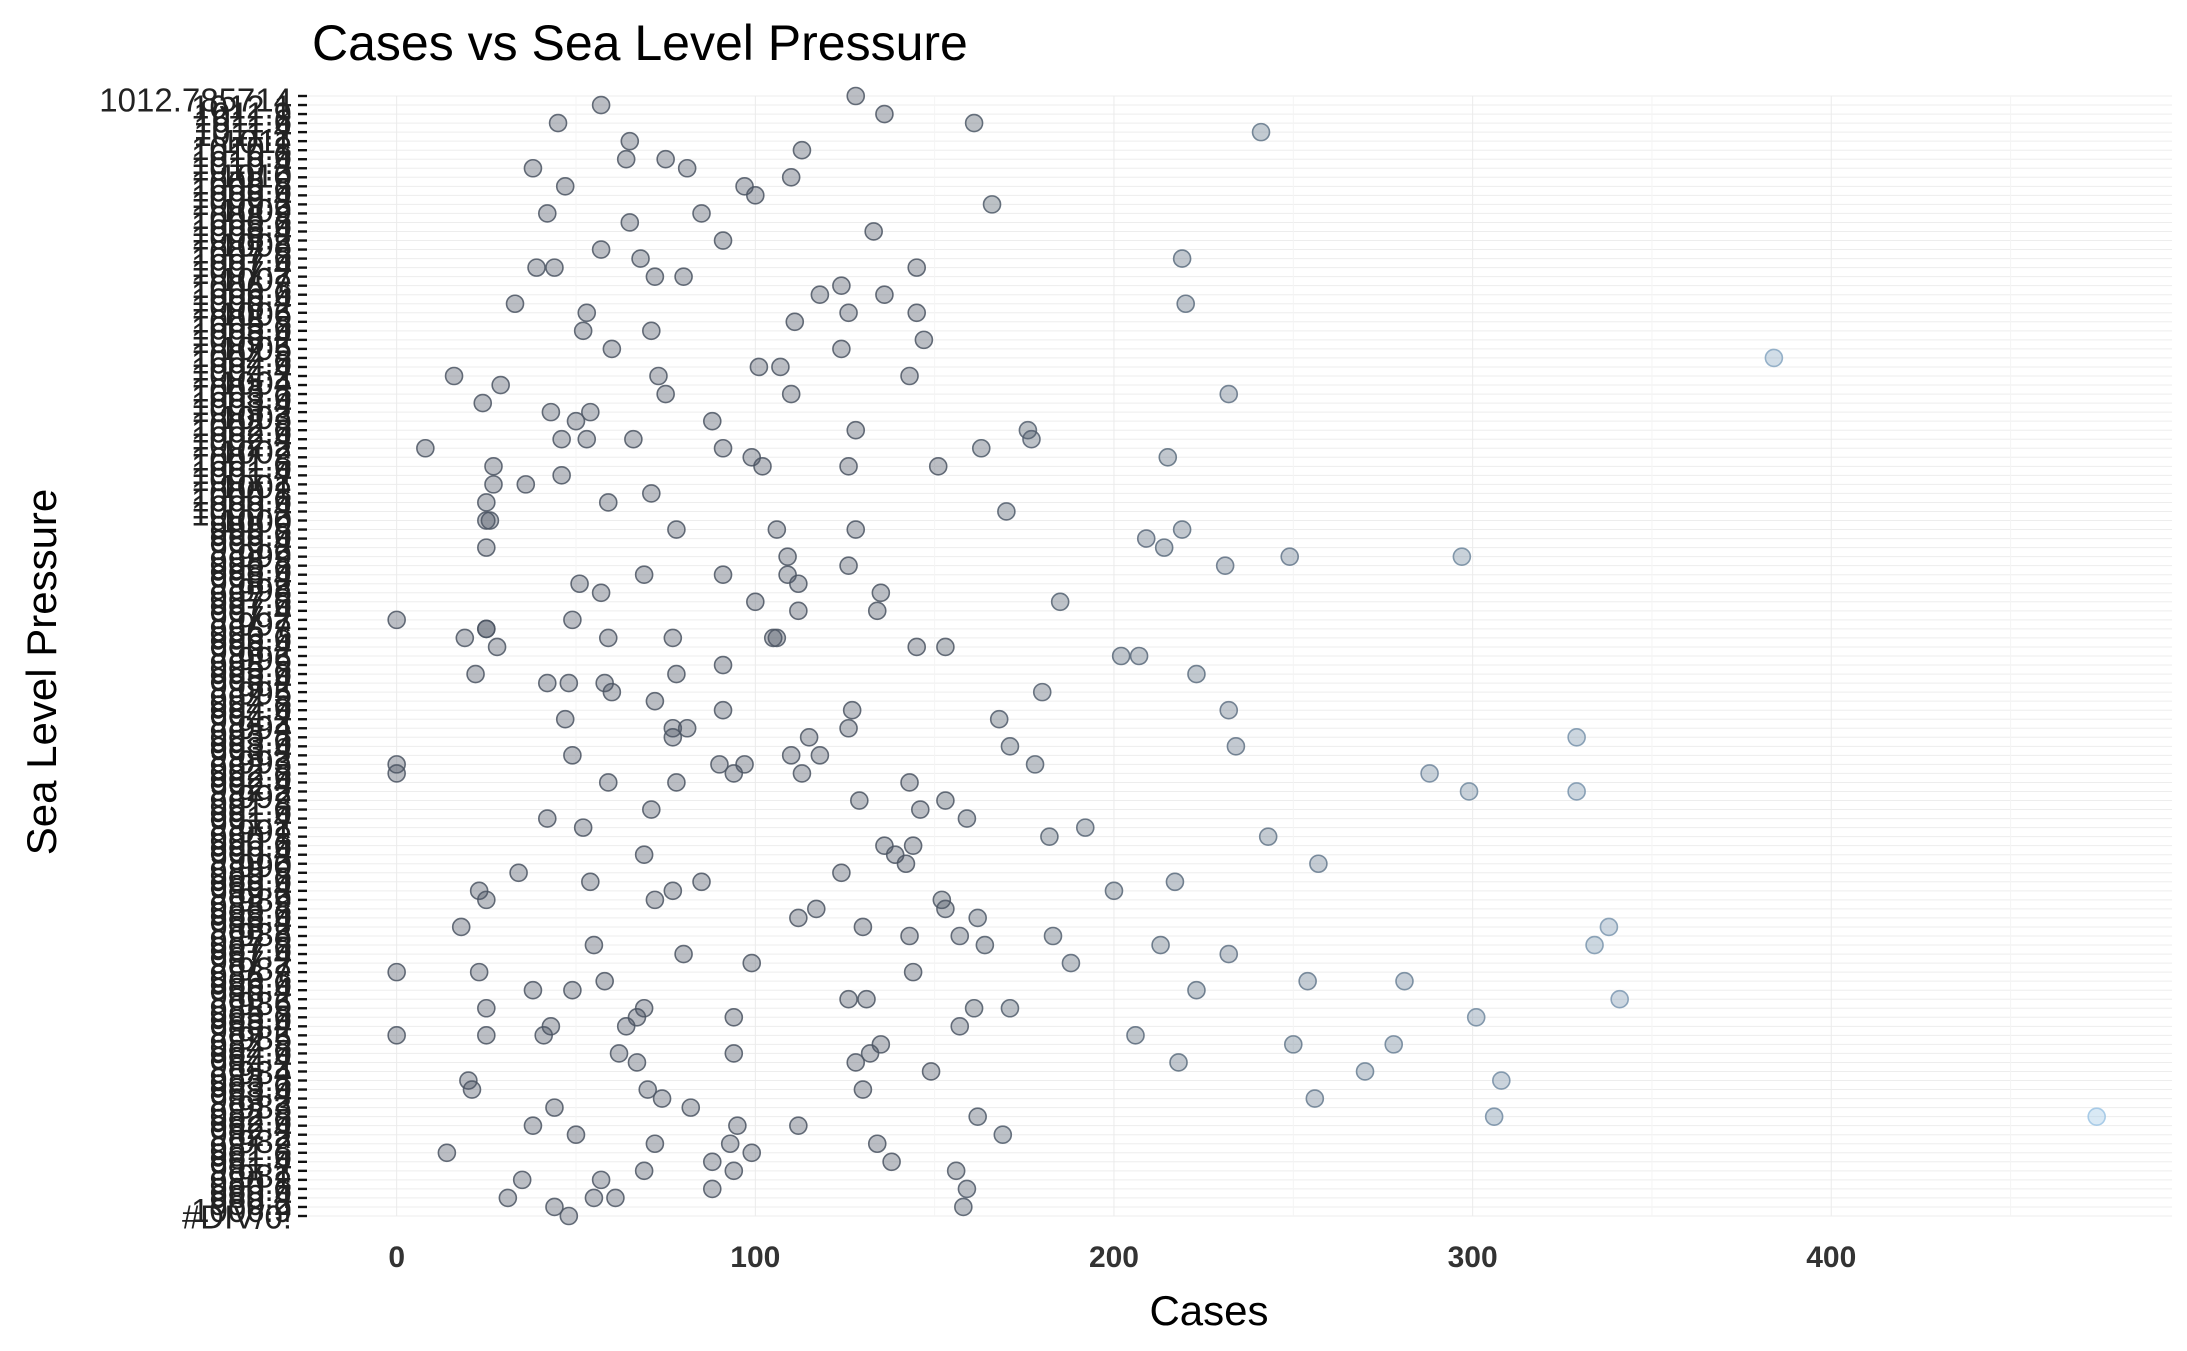  I want to click on y-tick-label: 995.8, so click(250, 665).